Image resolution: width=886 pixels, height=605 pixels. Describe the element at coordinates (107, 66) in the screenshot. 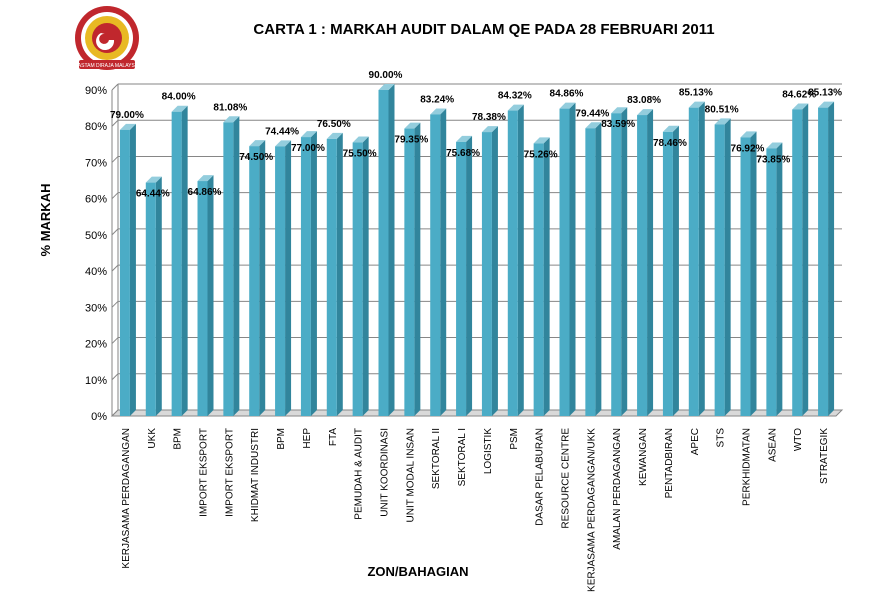

I see `logo-text: KASTAM DIRAJA MALAYSIA` at that location.